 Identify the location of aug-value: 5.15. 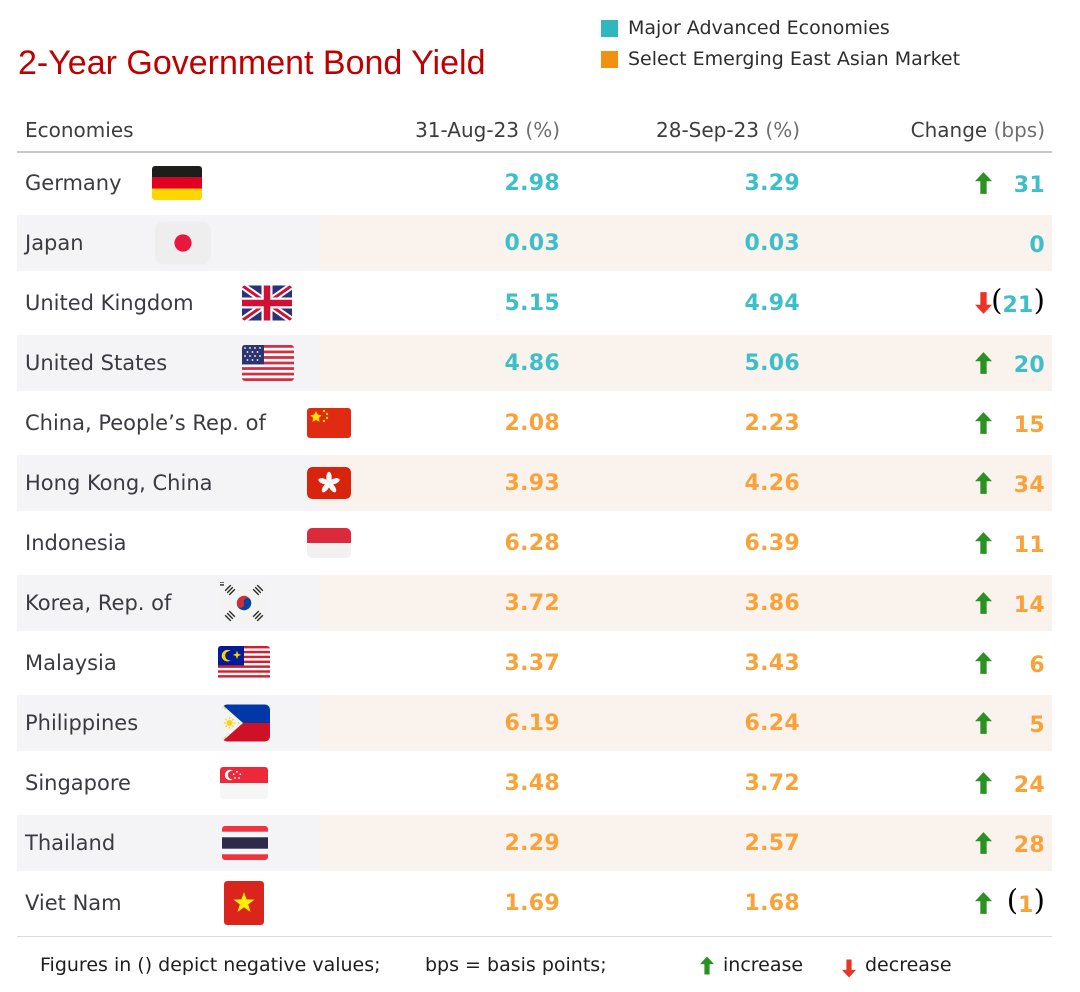
(532, 303).